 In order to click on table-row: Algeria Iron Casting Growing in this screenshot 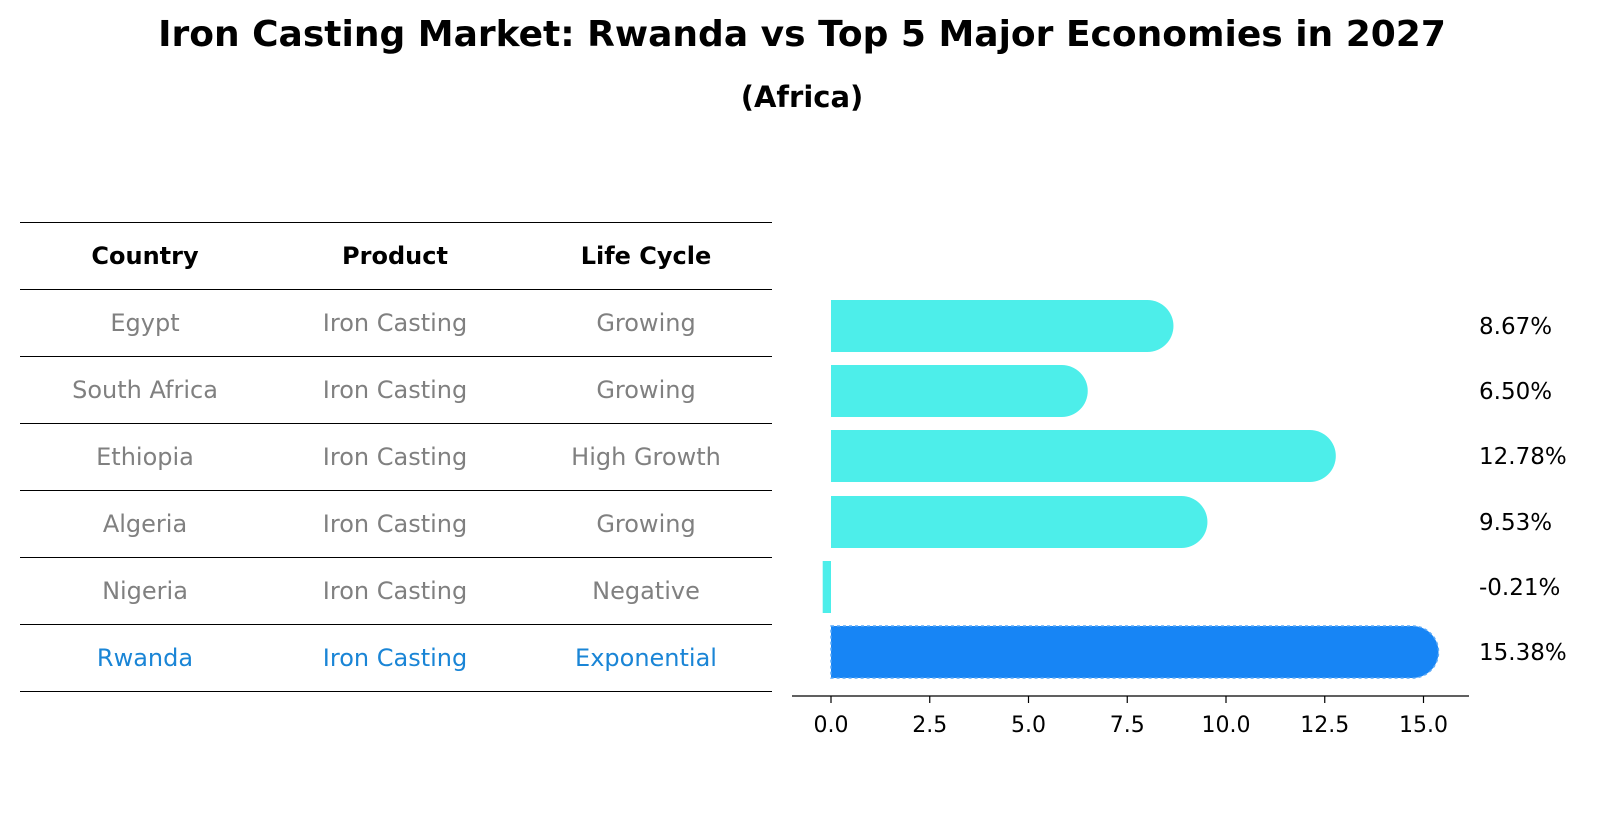, I will do `click(396, 523)`.